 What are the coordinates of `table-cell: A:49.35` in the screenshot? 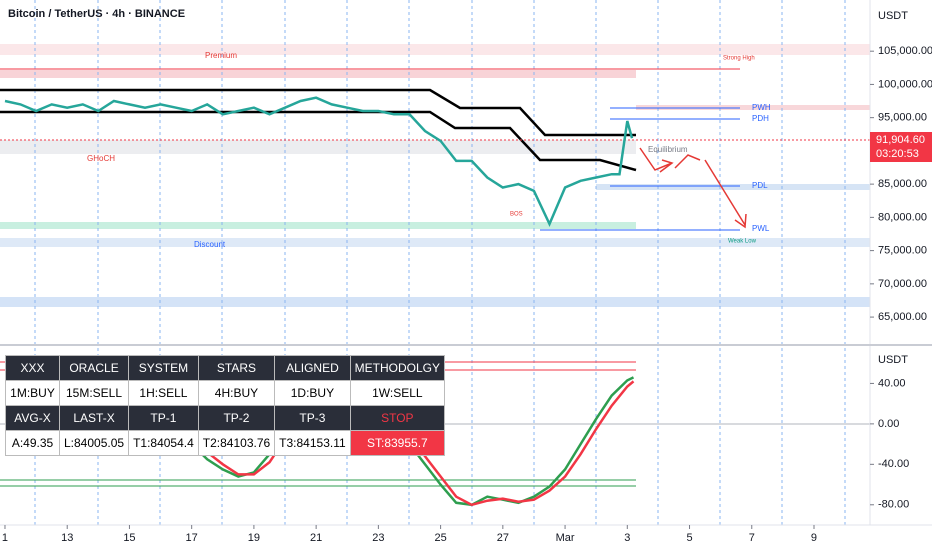 It's located at (32, 443).